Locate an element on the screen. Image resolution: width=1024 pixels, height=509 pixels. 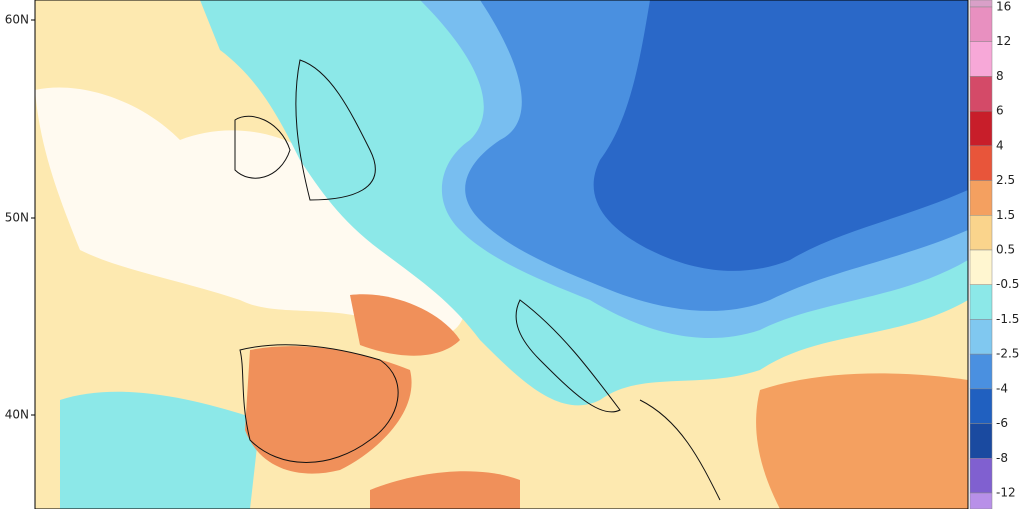
colorbar-label: 2.5 is located at coordinates (1005, 180).